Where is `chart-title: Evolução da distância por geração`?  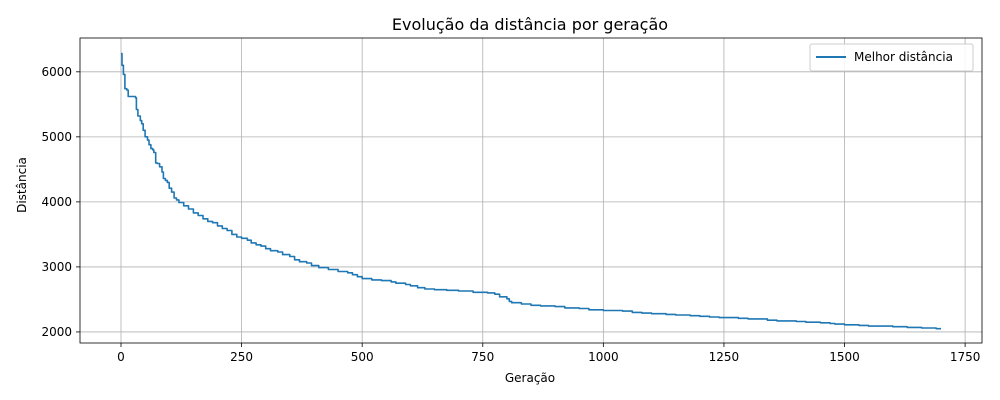 chart-title: Evolução da distância por geração is located at coordinates (530, 24).